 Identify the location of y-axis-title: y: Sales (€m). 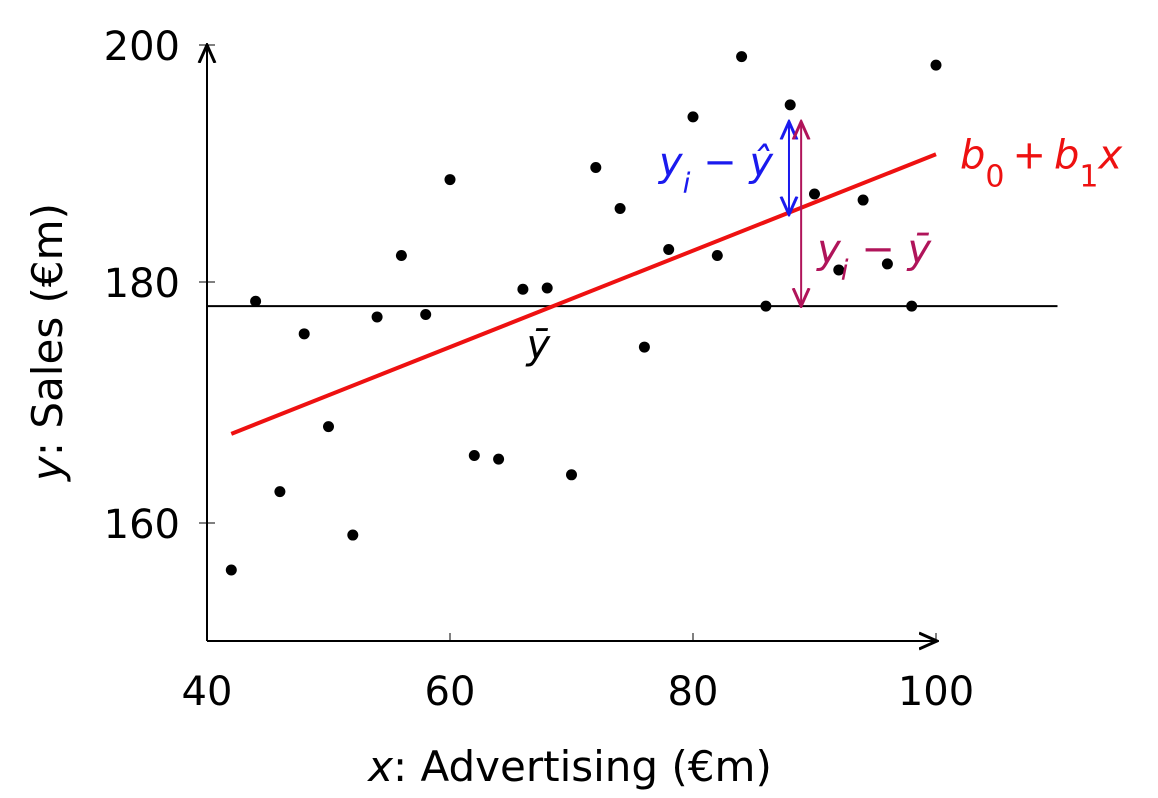
(47, 343).